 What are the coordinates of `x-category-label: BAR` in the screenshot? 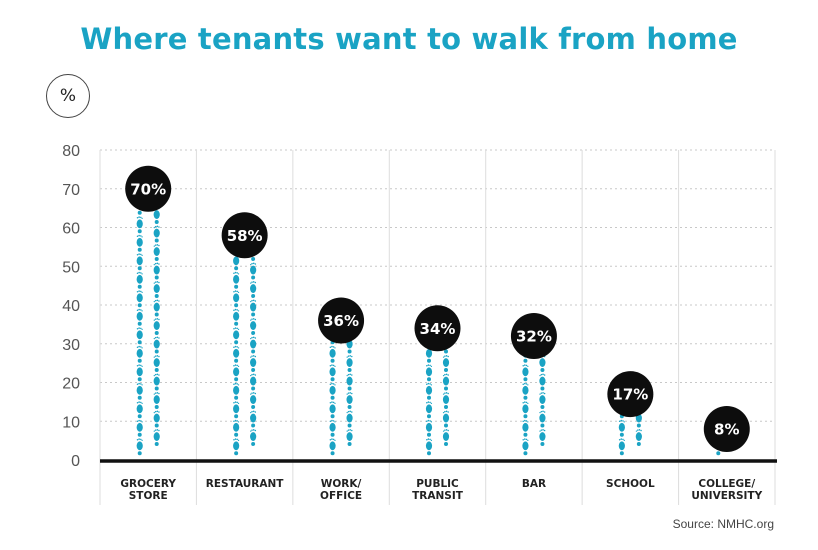 It's located at (534, 484).